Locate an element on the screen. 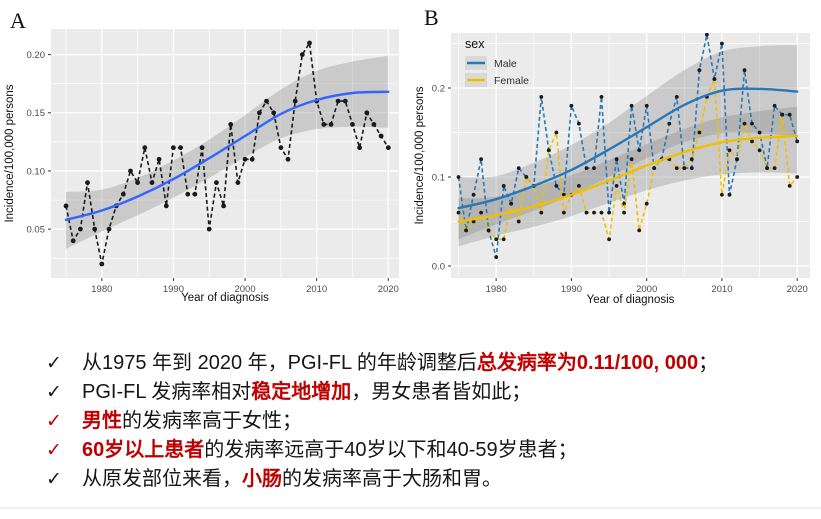  y-tick-label: 0.05 is located at coordinates (36, 229).